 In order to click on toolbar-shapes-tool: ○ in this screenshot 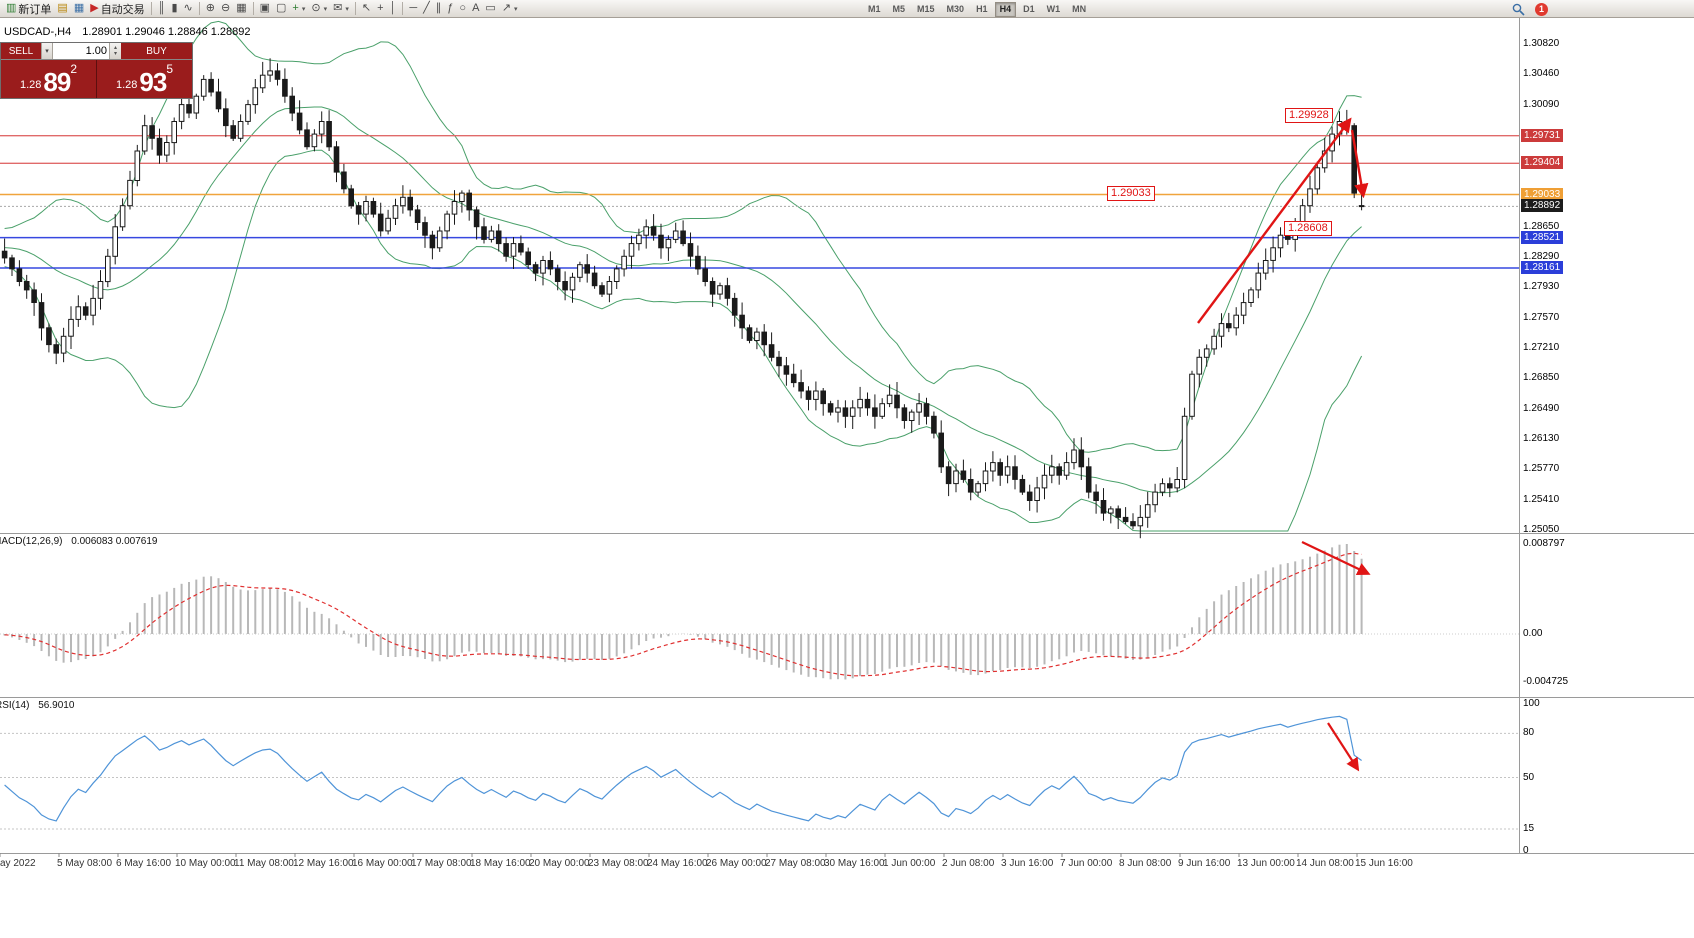, I will do `click(462, 9)`.